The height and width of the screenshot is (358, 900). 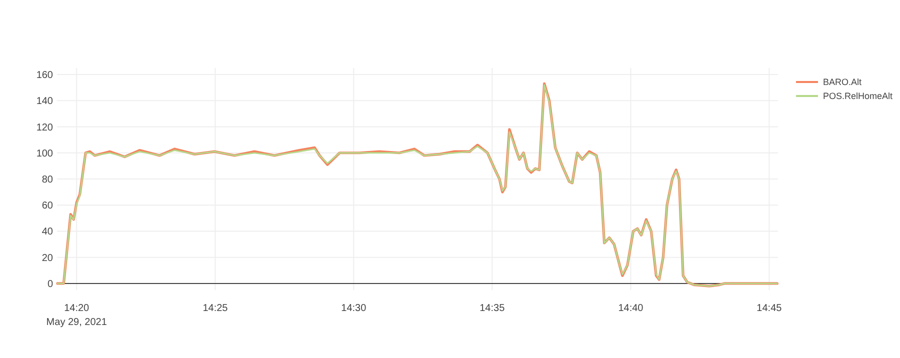 I want to click on x-tick-label: 14:30, so click(x=354, y=308).